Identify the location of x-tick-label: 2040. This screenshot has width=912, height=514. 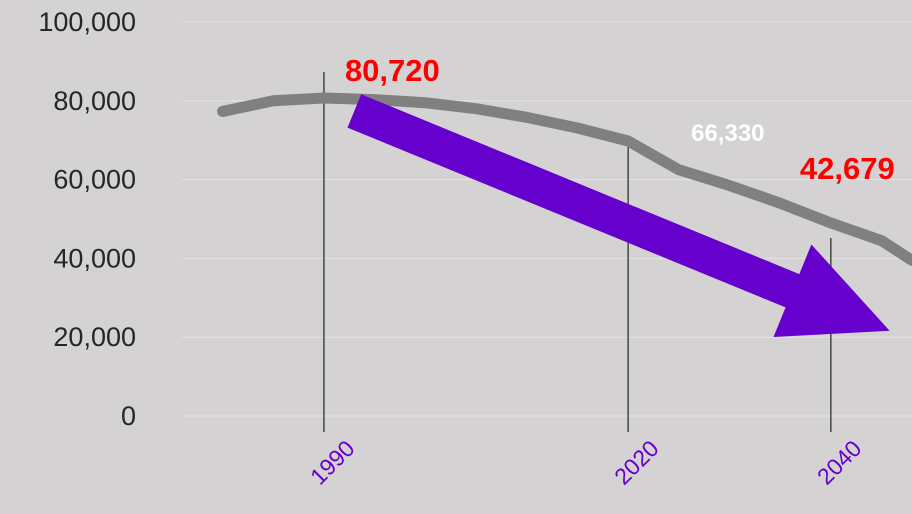
(839, 462).